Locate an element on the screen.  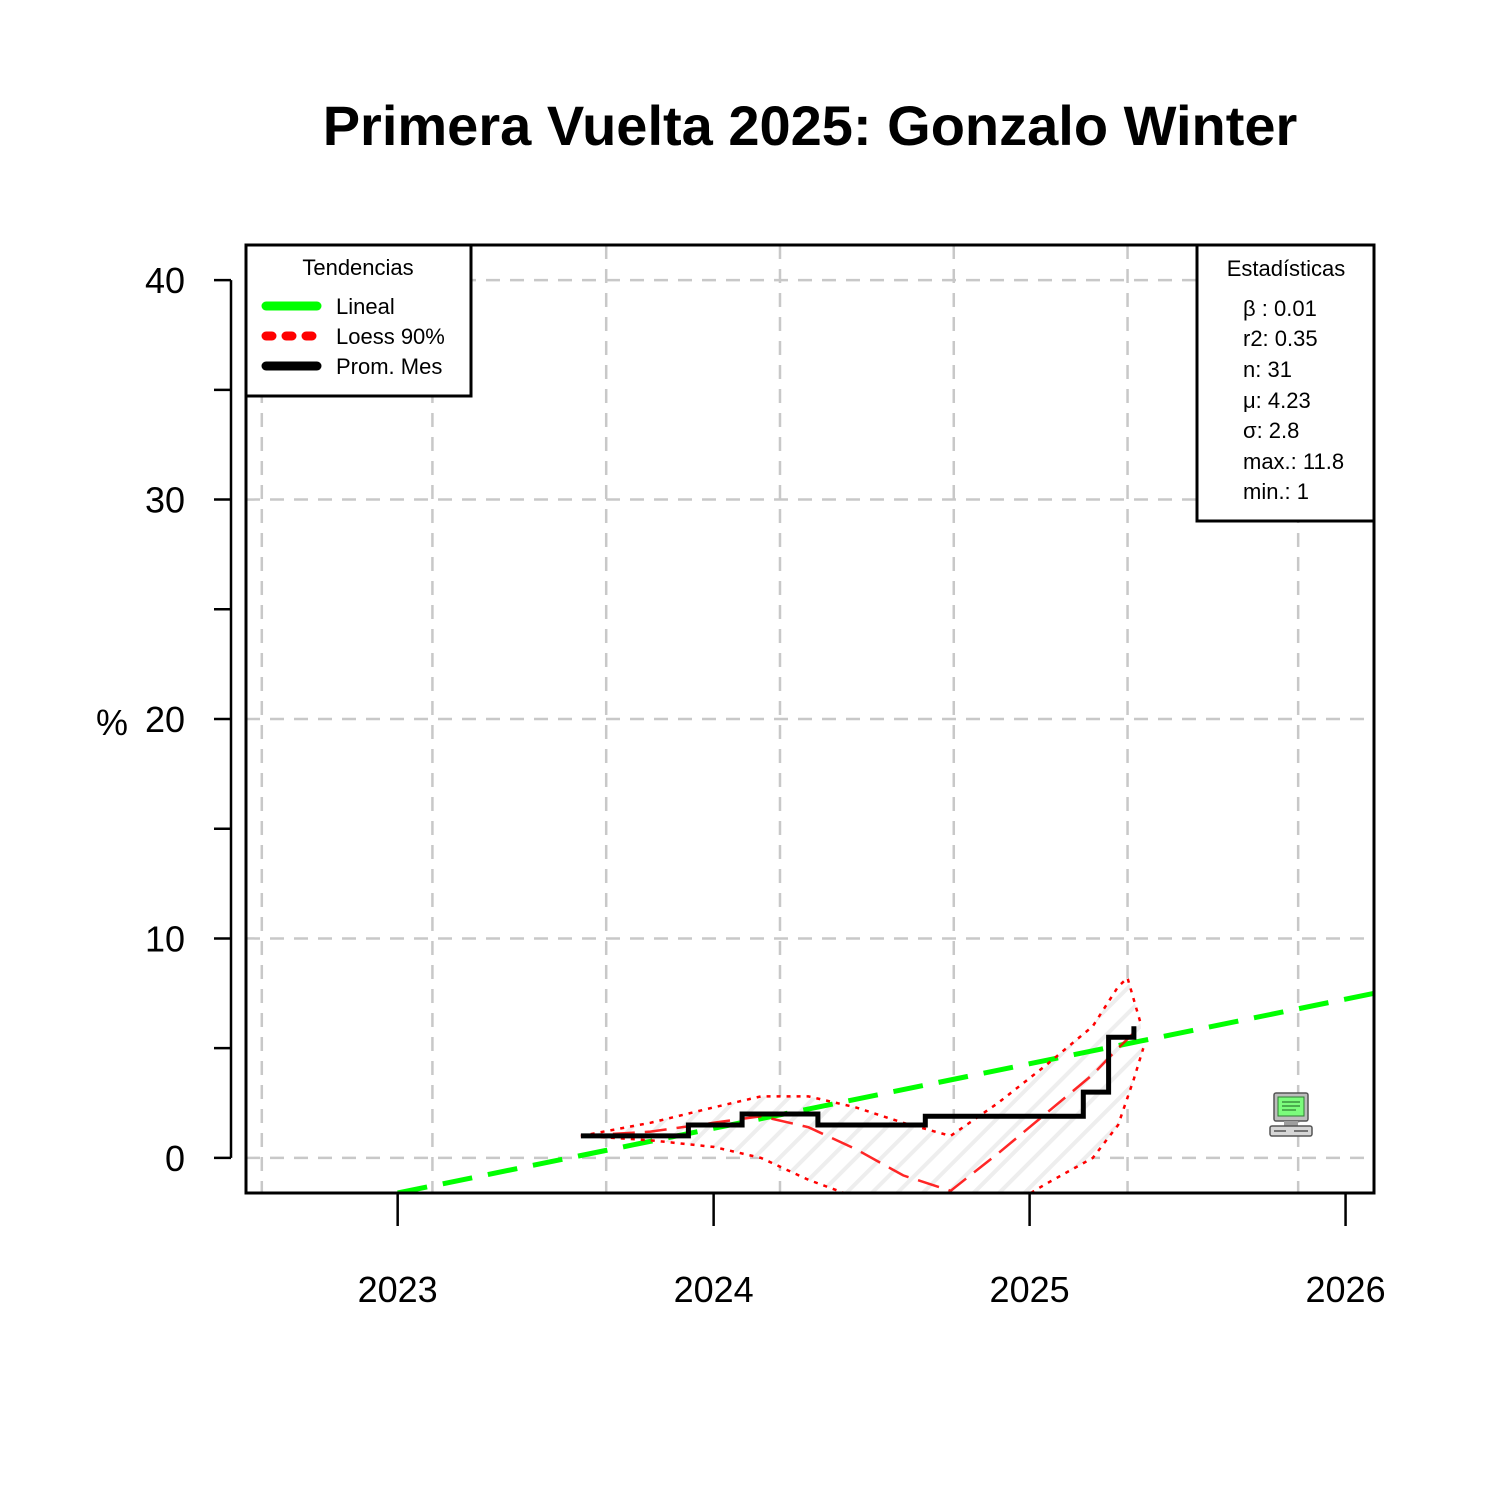
x-tick-label-3: 2026 is located at coordinates (1346, 1289).